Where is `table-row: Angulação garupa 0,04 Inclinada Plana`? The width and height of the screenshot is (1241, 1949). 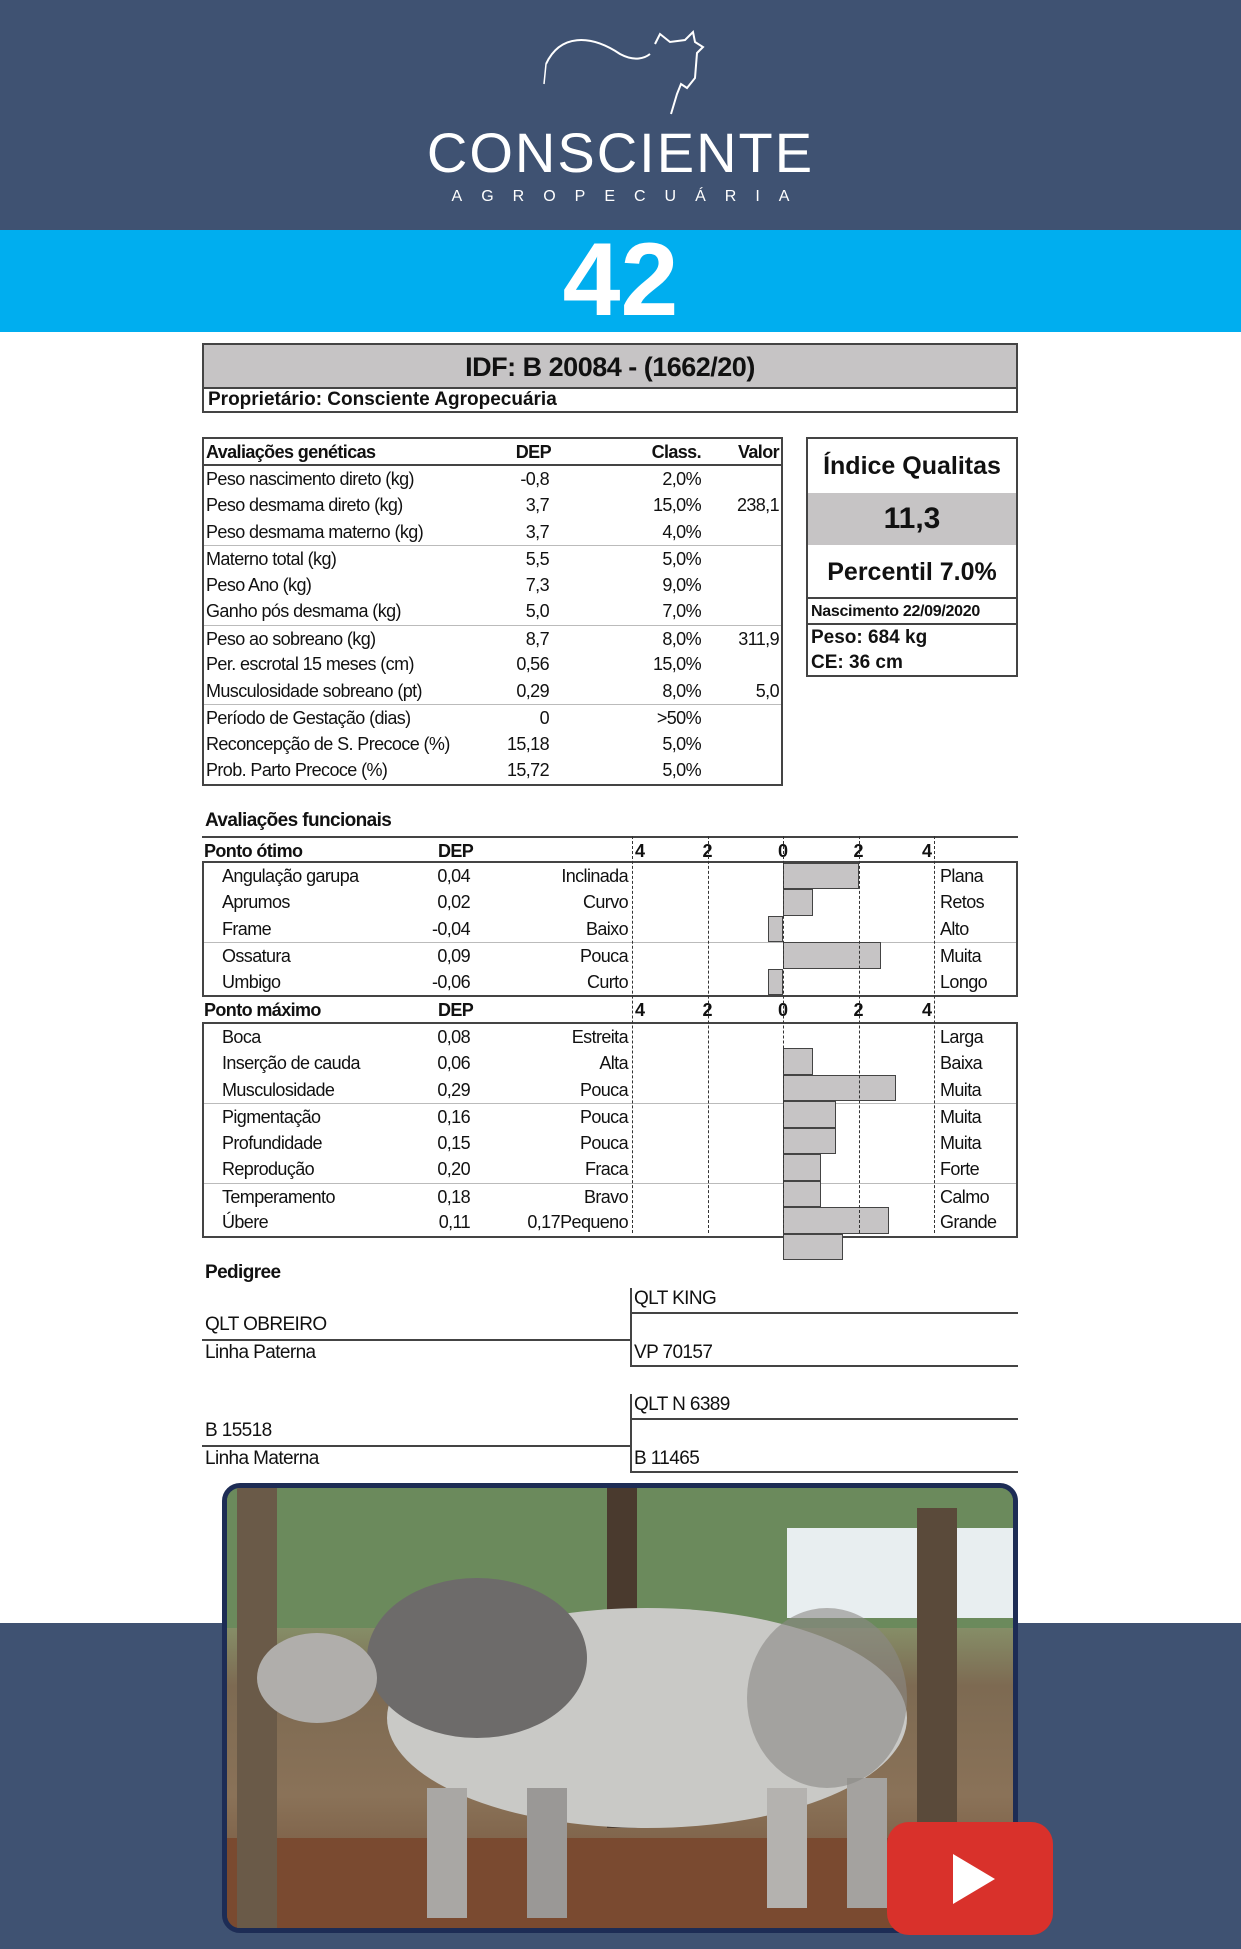
table-row: Angulação garupa 0,04 Inclinada Plana is located at coordinates (610, 876).